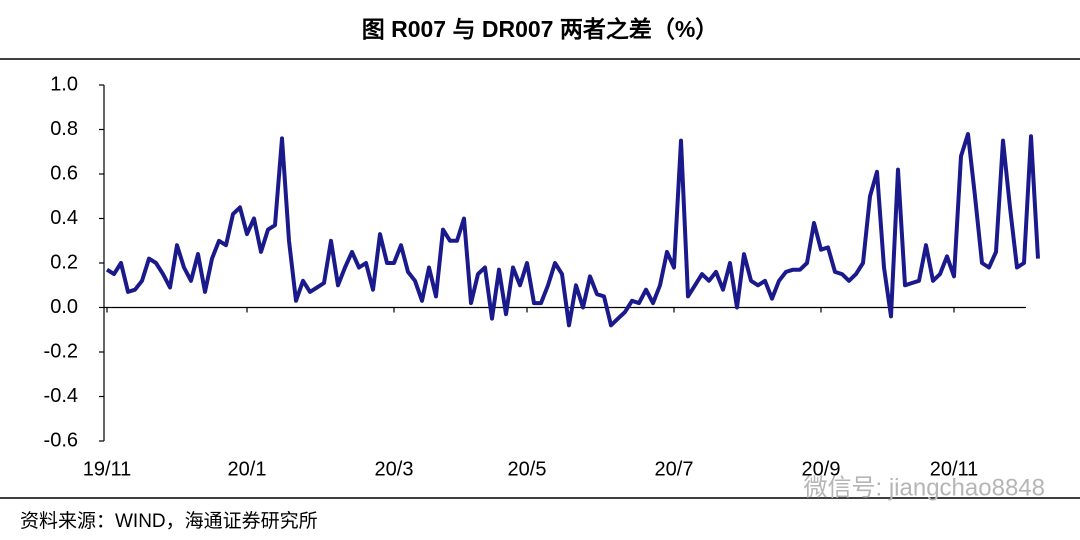 The height and width of the screenshot is (540, 1080). I want to click on y-tick-label: -0.4, so click(61, 396).